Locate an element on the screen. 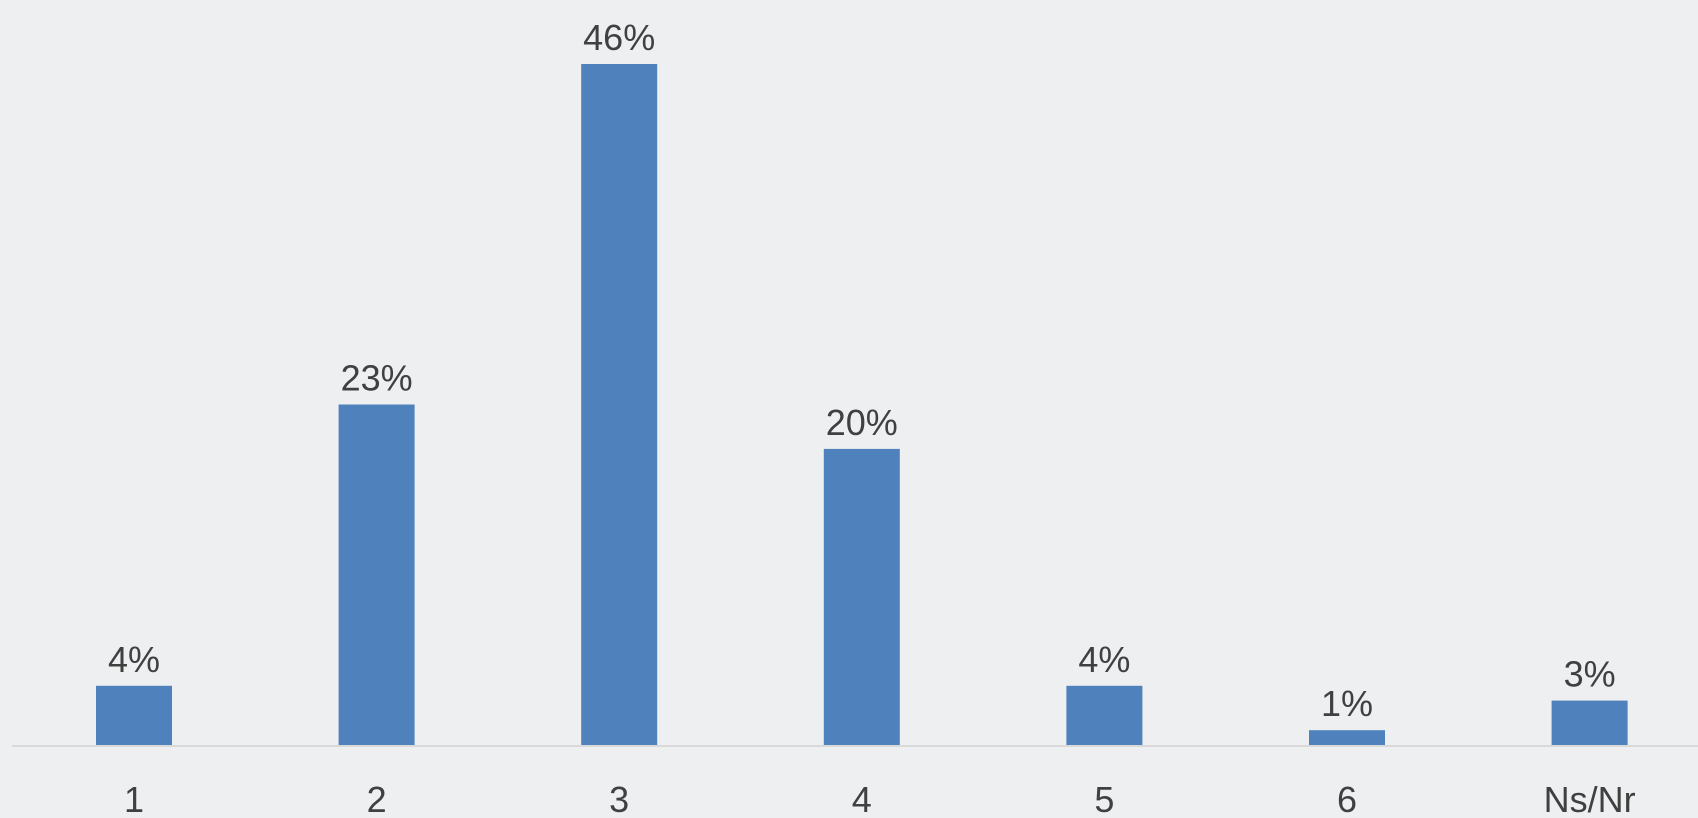  x-tick-label: 3 is located at coordinates (619, 798).